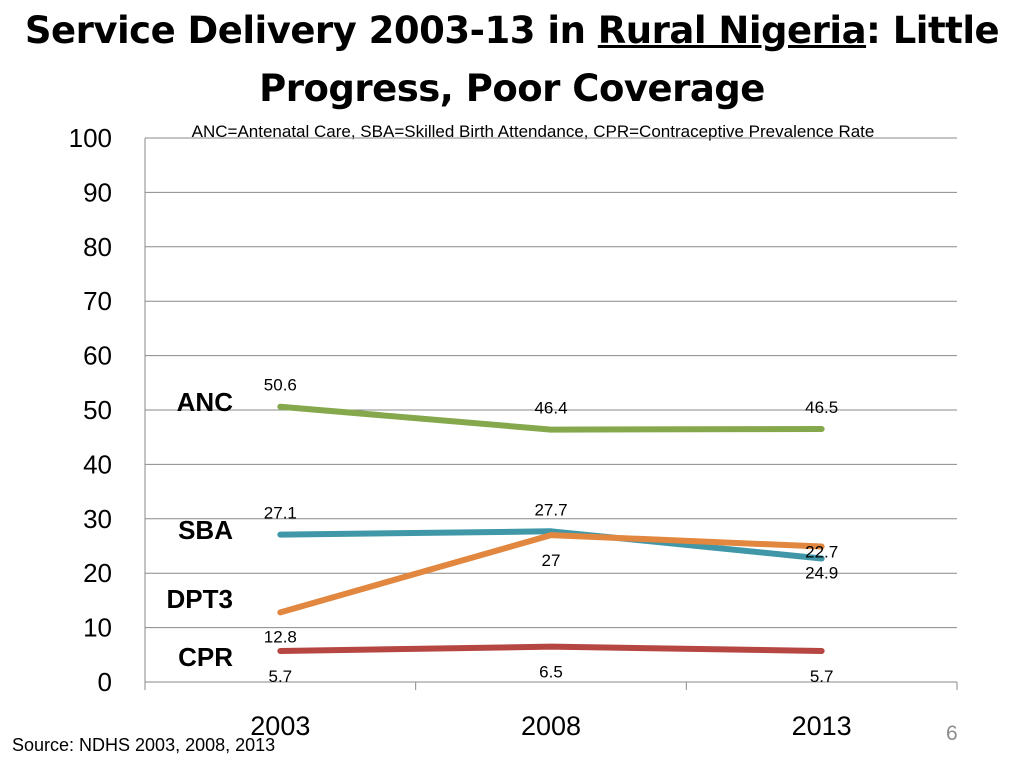  I want to click on data-label-dpt3-2003: 12.8, so click(280, 636).